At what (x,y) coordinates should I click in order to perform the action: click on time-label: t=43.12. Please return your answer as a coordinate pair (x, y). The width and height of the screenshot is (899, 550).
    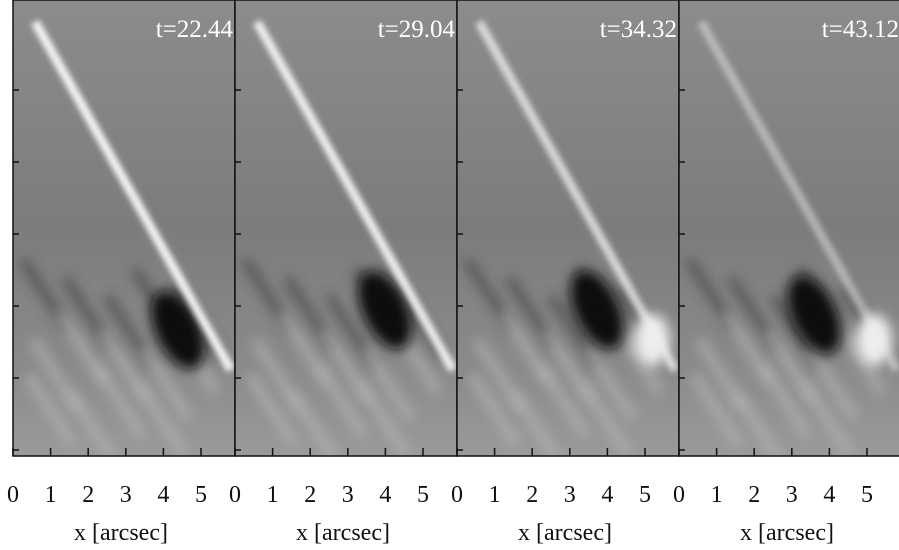
    Looking at the image, I should click on (860, 29).